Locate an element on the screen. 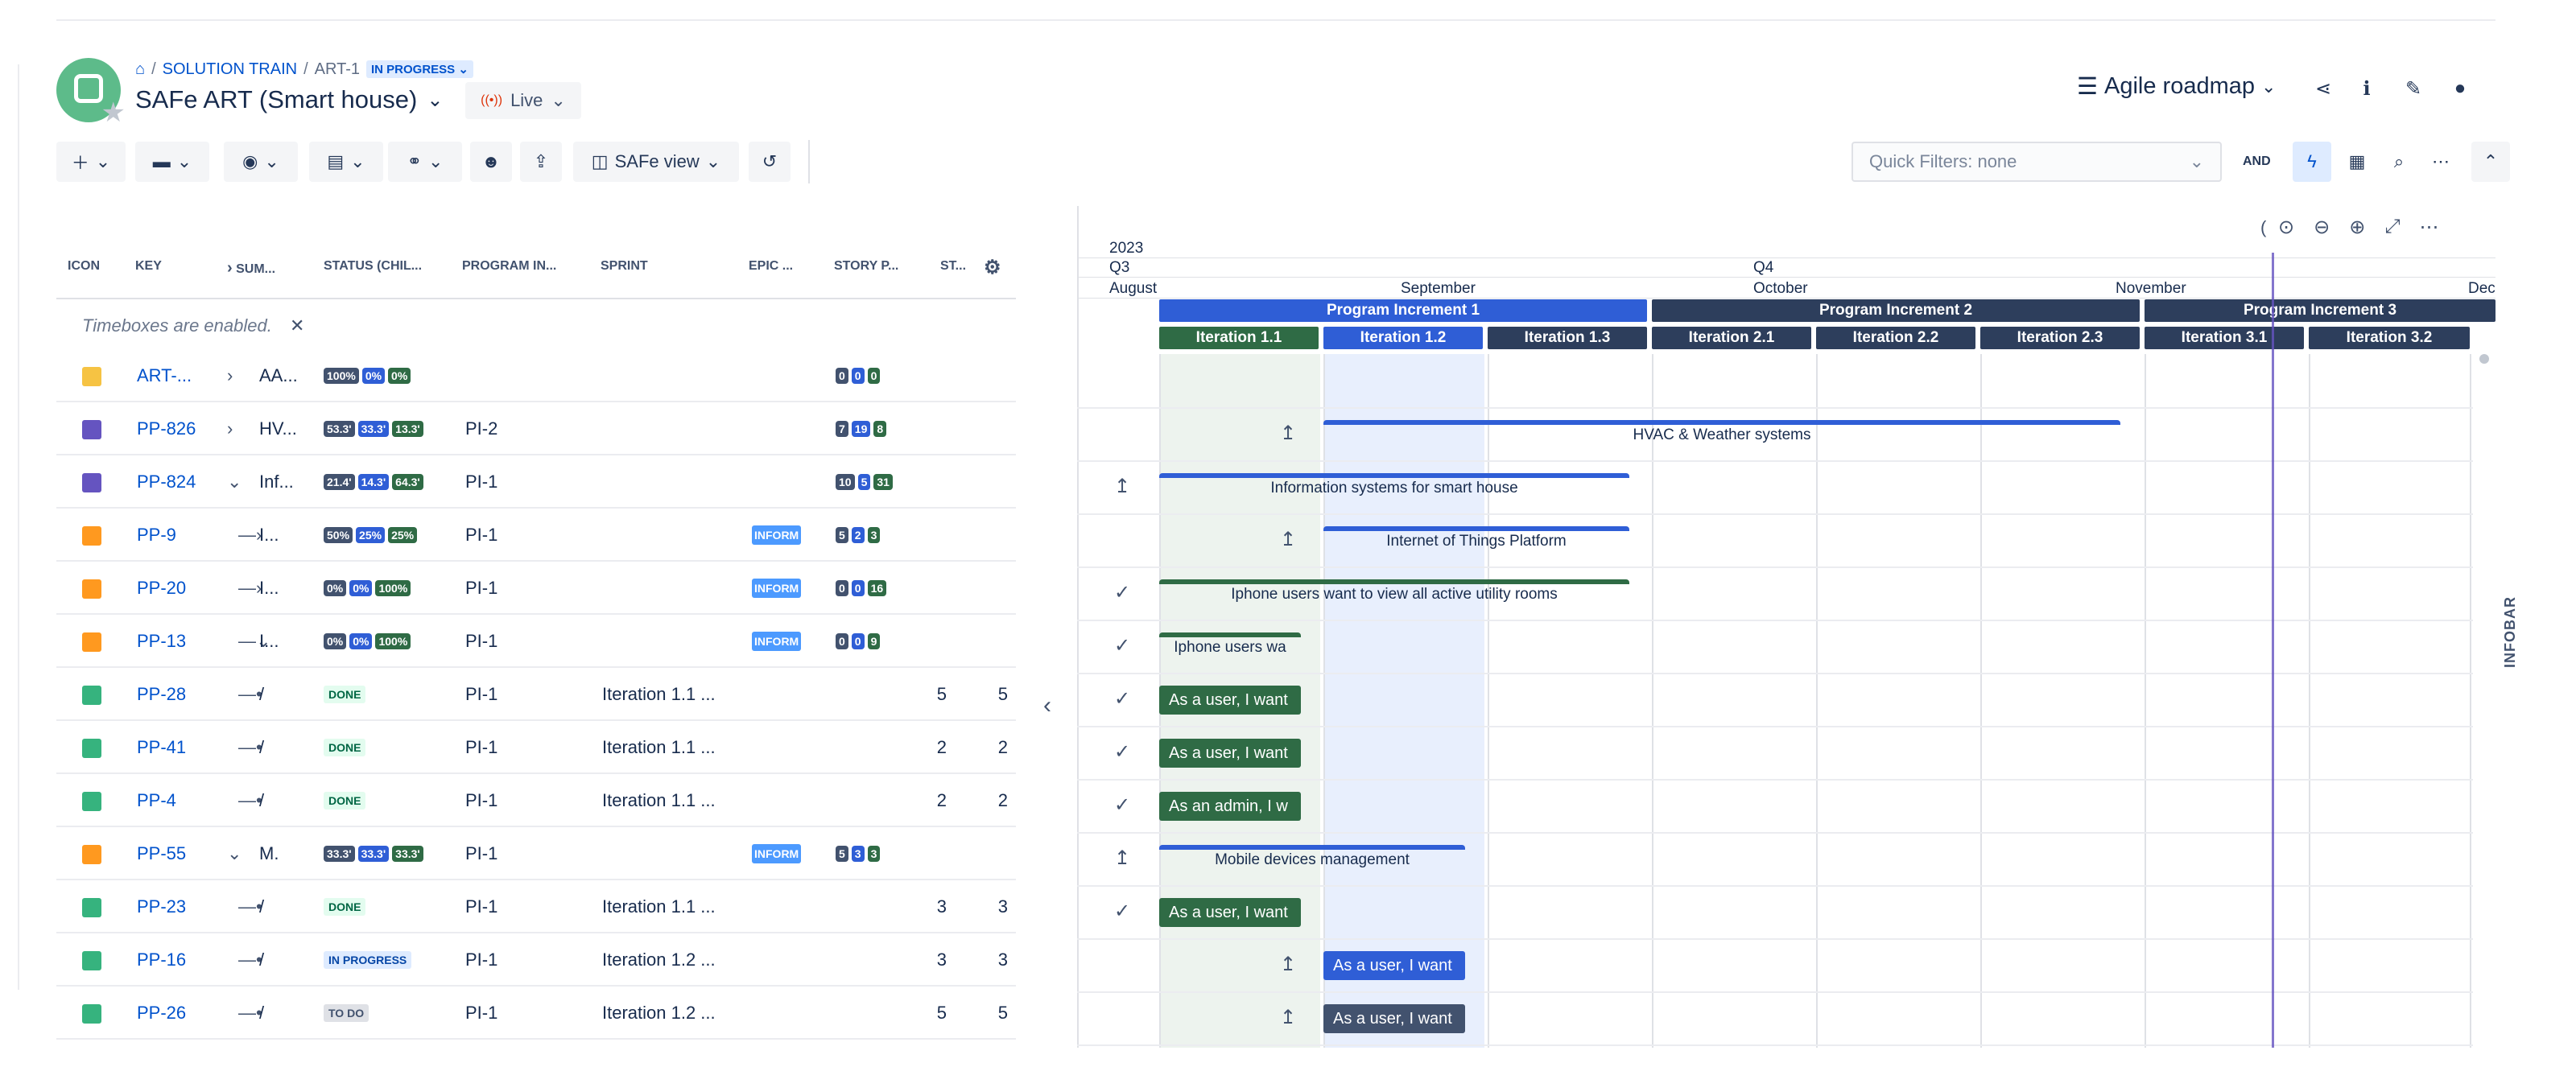 This screenshot has height=1067, width=2576. view-options-button: ◉ ⌄ is located at coordinates (261, 162).